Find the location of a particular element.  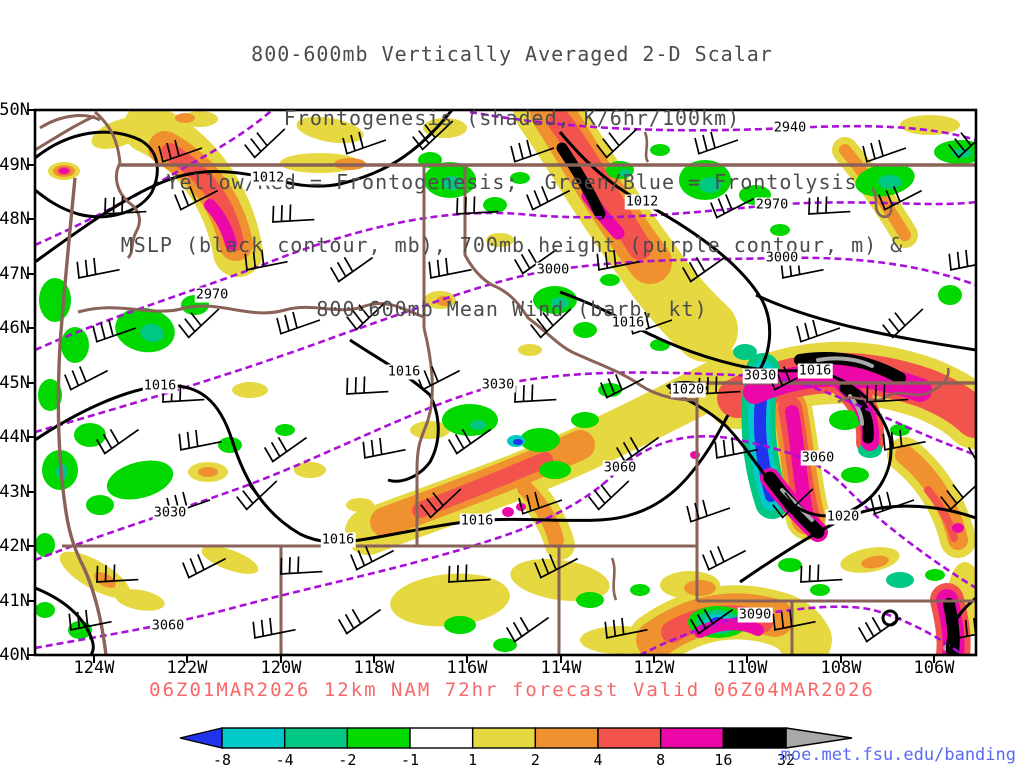

lat-tick-label: 47N is located at coordinates (15, 274).